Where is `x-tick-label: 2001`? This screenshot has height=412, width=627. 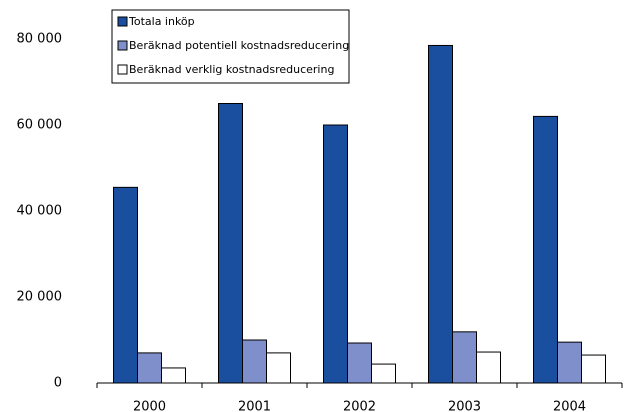
x-tick-label: 2001 is located at coordinates (254, 406).